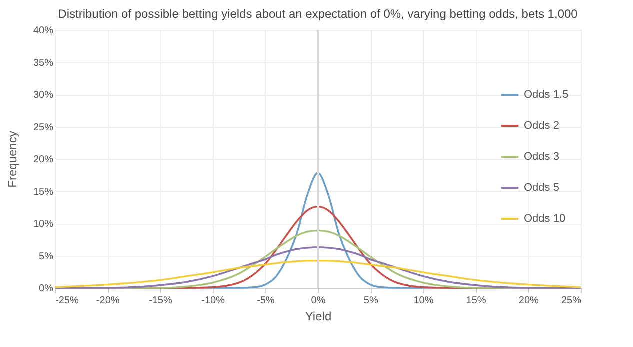  What do you see at coordinates (43, 31) in the screenshot?
I see `y-tick-label: 40%` at bounding box center [43, 31].